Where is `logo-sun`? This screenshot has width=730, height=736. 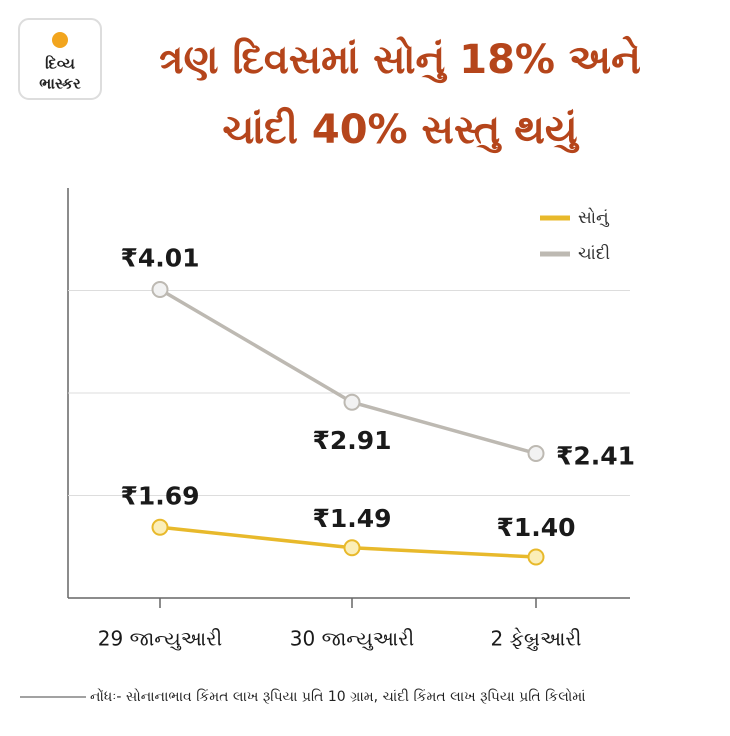
logo-sun is located at coordinates (60, 40).